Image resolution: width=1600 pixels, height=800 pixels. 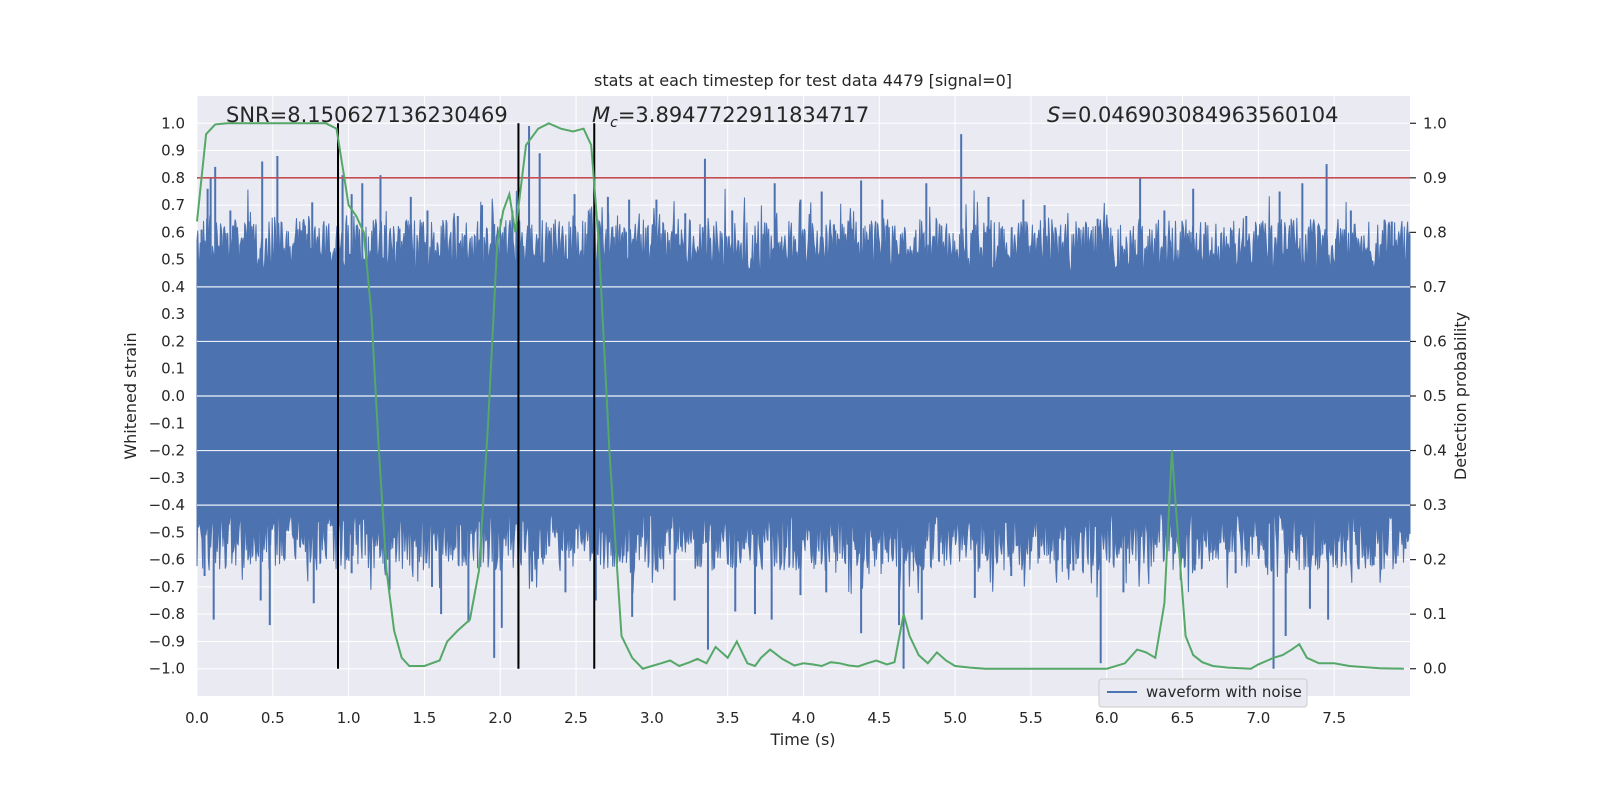 What do you see at coordinates (173, 287) in the screenshot?
I see `y-tick-label: 0.4` at bounding box center [173, 287].